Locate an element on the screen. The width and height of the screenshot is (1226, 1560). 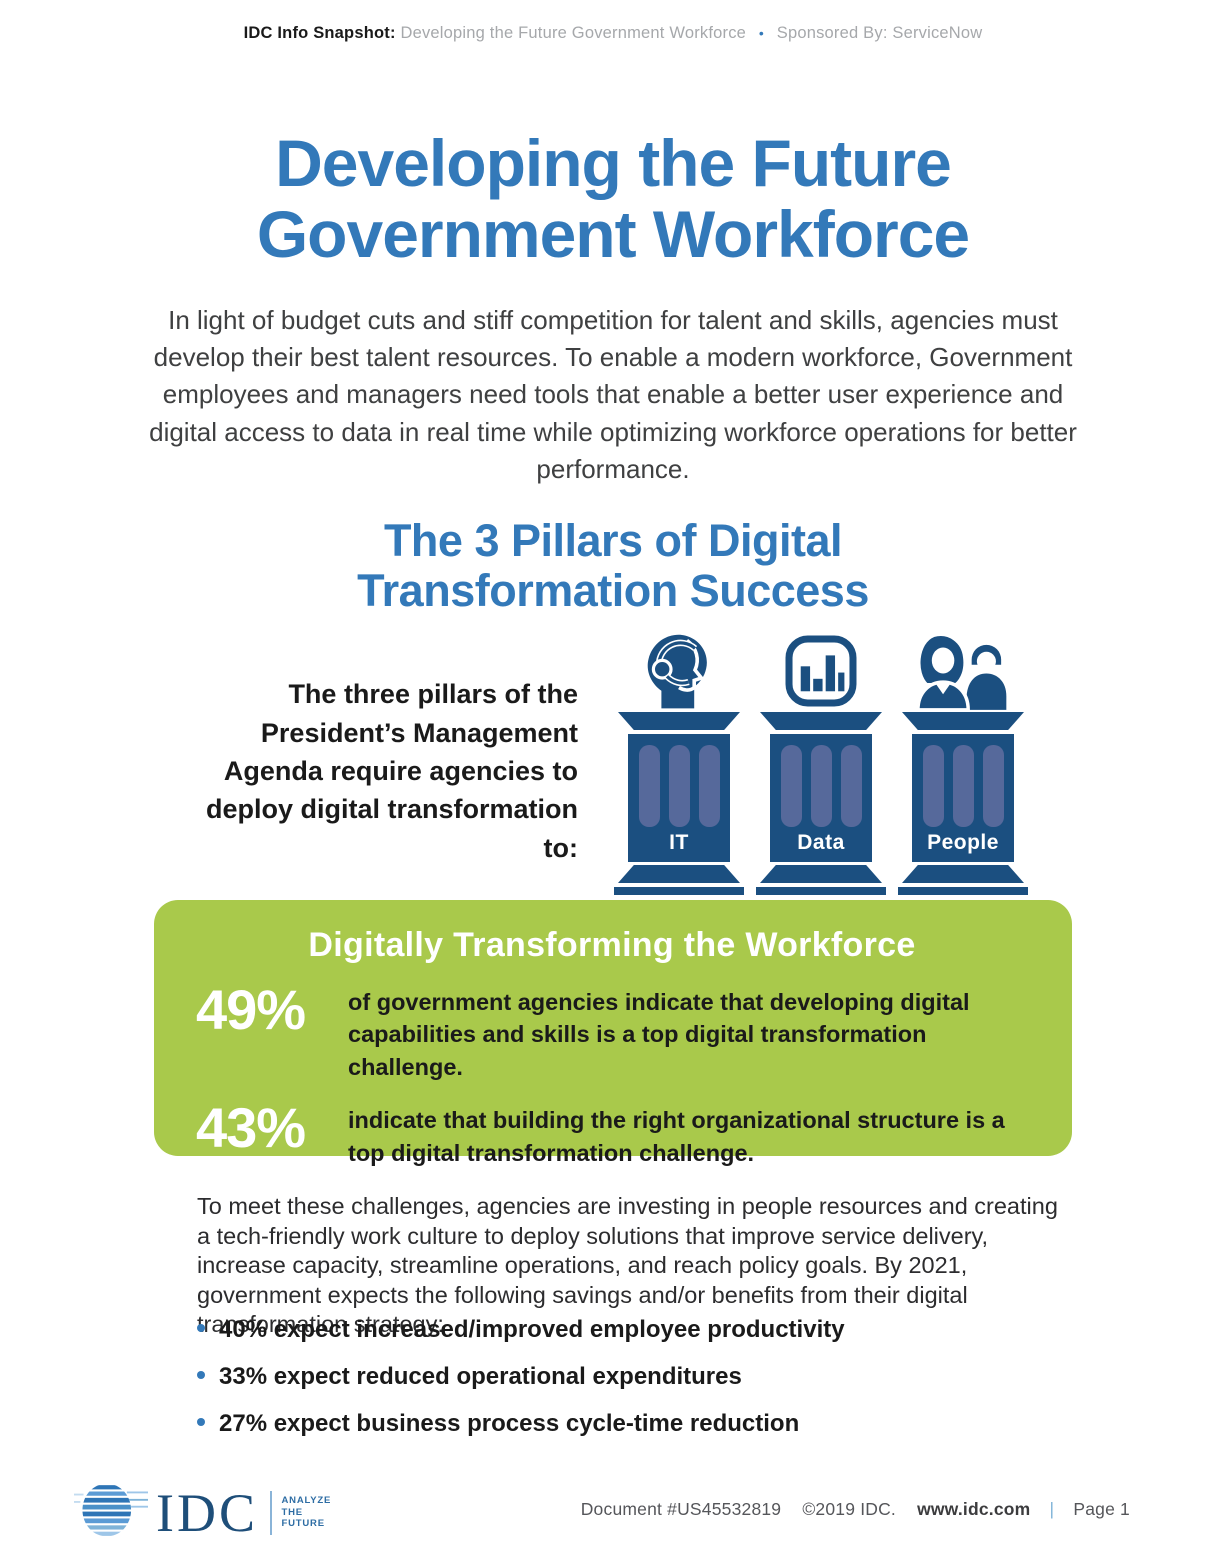
people-icon is located at coordinates (963, 669).